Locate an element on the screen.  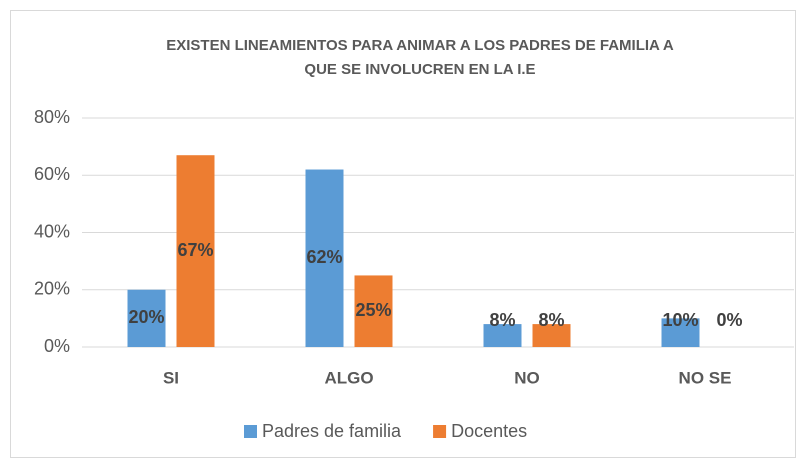
x-tick-label: NO is located at coordinates (527, 377).